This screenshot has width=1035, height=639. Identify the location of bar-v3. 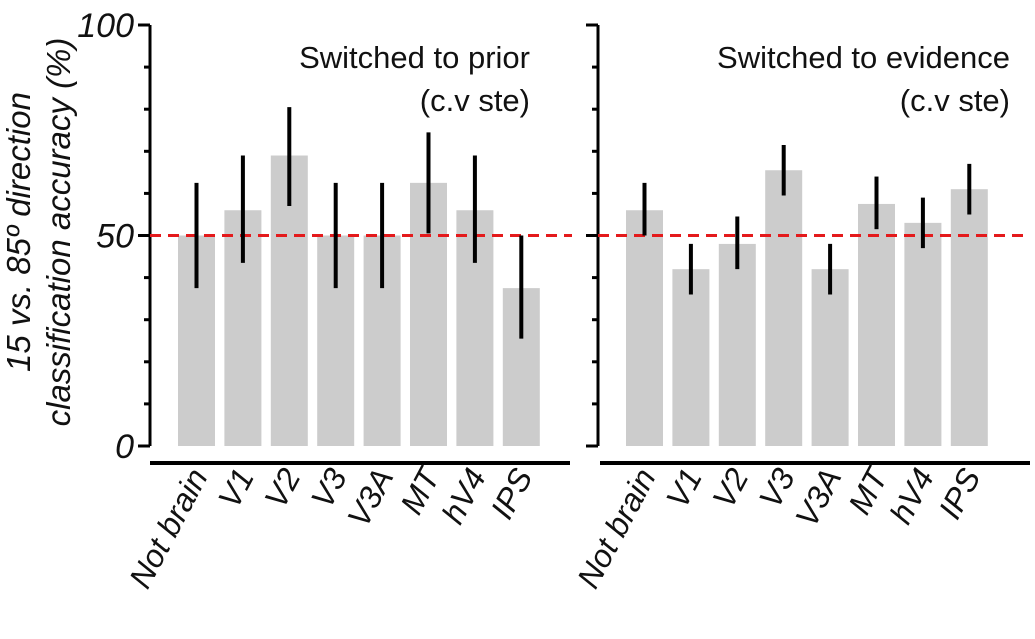
(784, 308).